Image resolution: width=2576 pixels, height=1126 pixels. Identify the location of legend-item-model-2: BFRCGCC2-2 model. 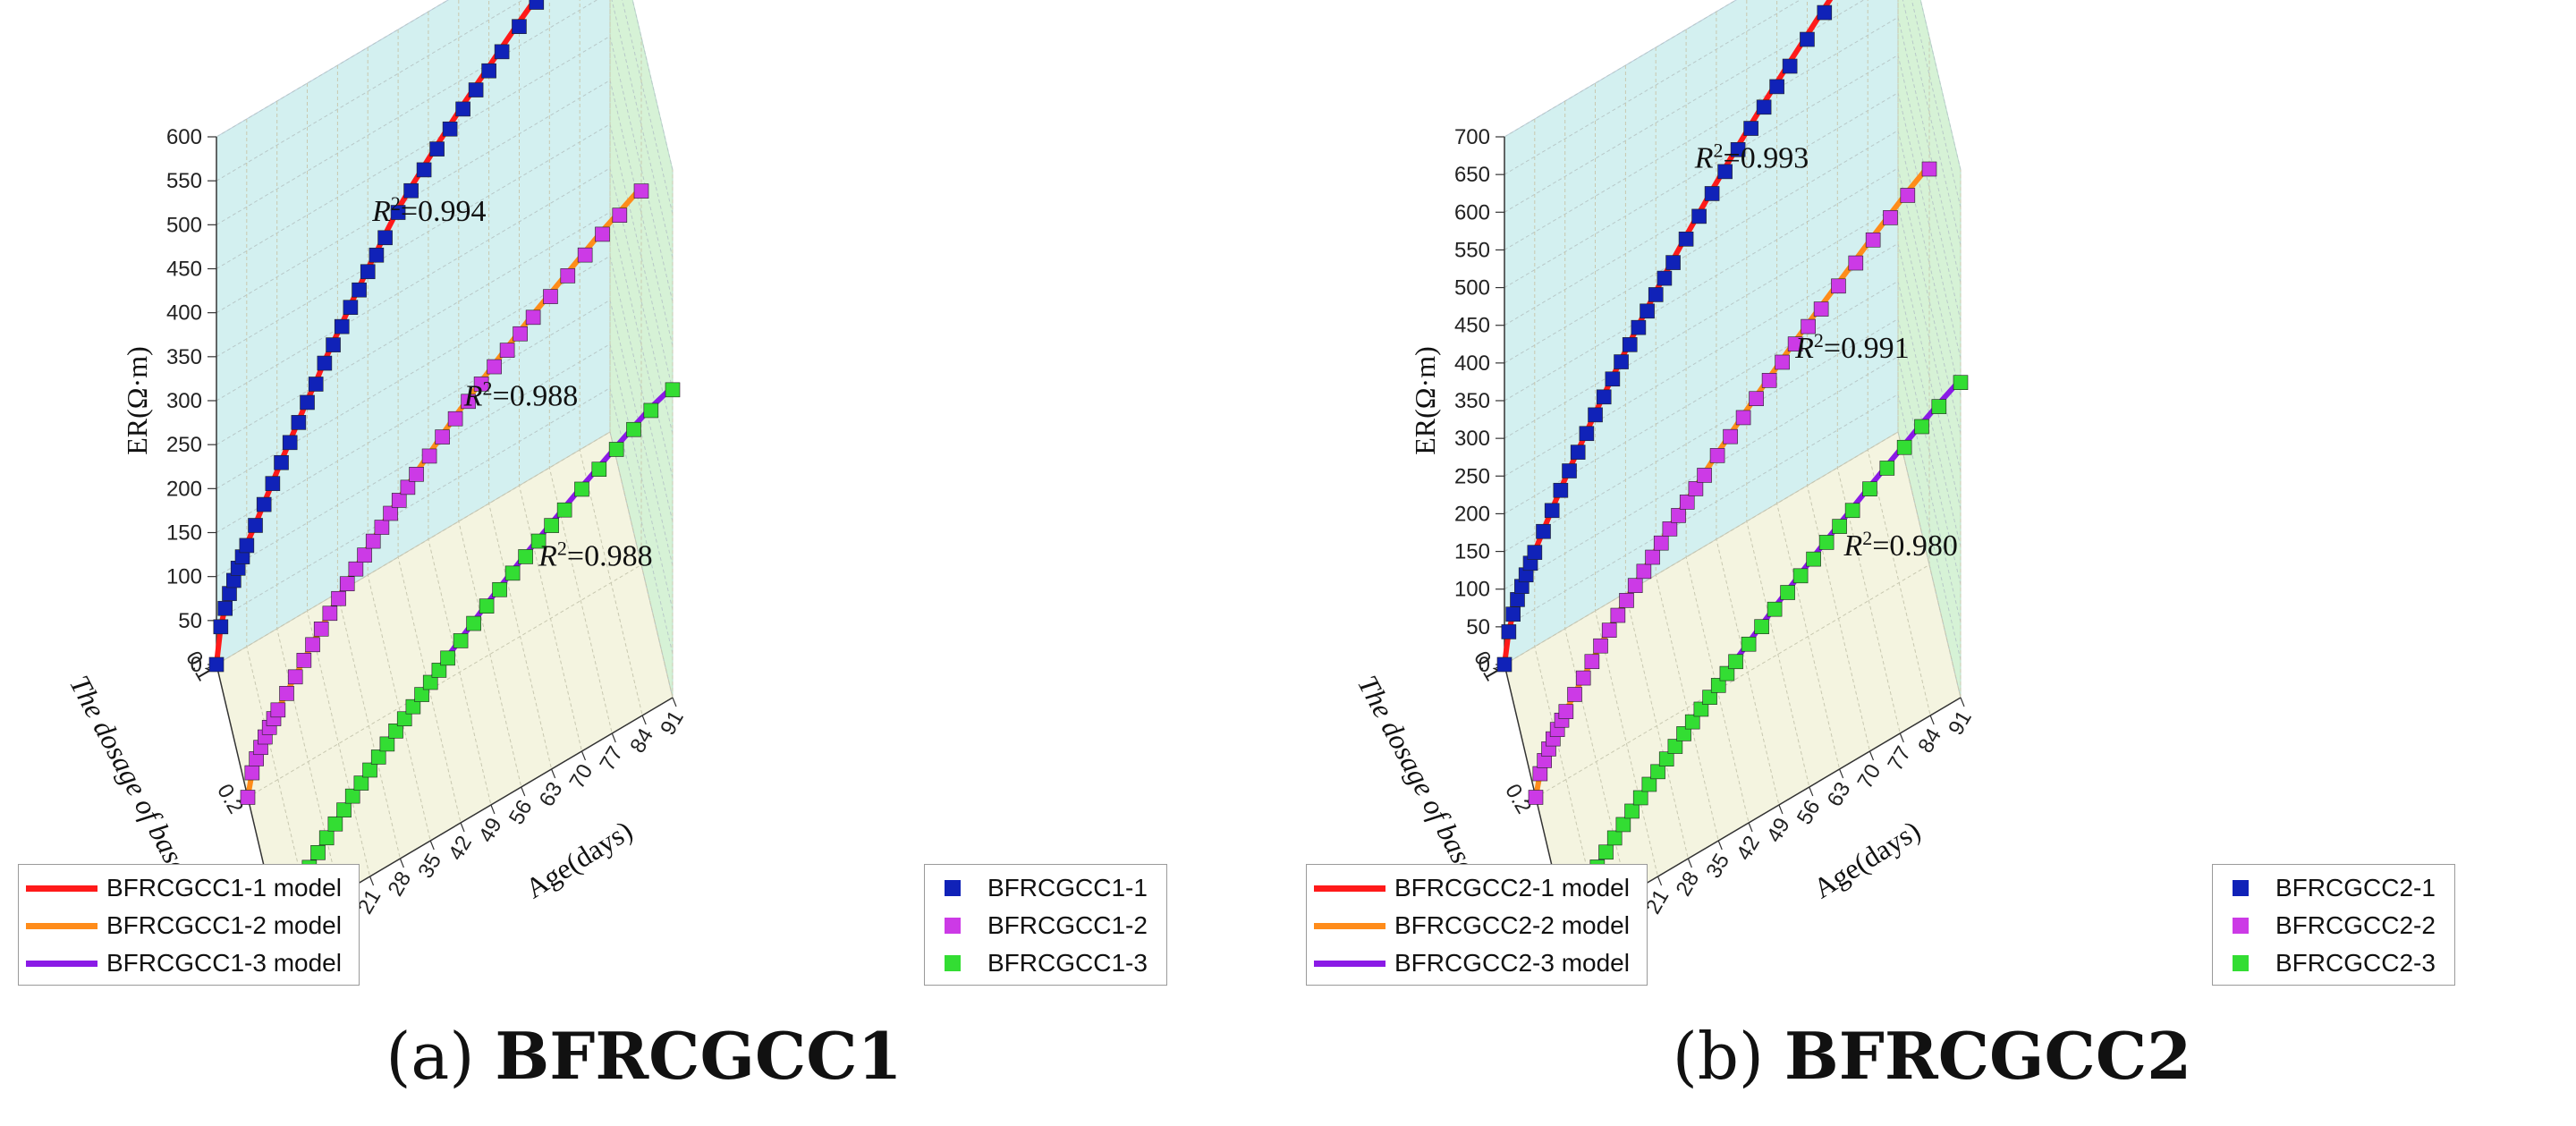
(1468, 926).